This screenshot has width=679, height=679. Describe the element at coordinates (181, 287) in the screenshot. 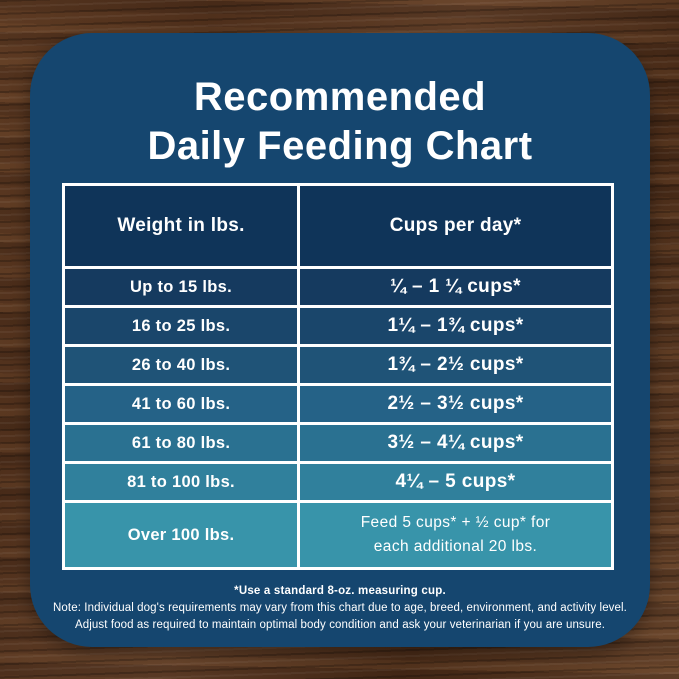

I see `table-row-weight: Up to 15 lbs.` at that location.